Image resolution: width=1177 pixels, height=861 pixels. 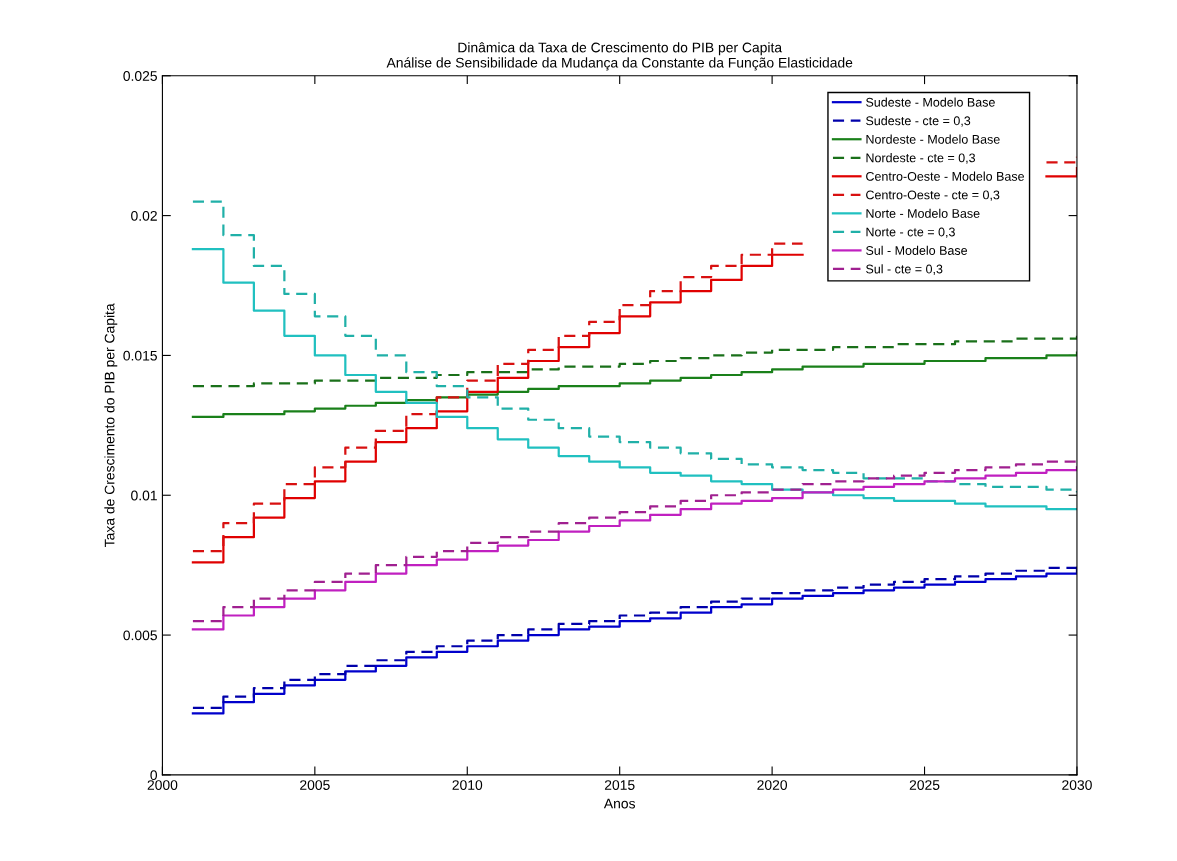 What do you see at coordinates (904, 269) in the screenshot?
I see `legend-label: Sul - cte = 0,3` at bounding box center [904, 269].